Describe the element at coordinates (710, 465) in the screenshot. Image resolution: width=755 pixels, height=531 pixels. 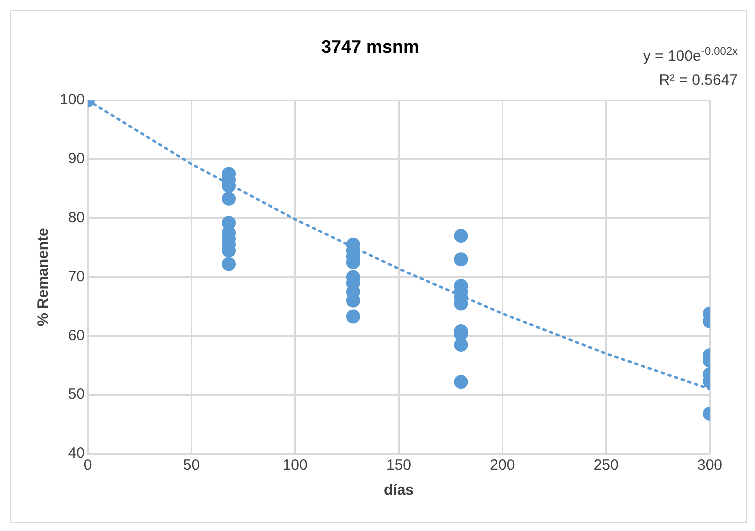
I see `x-tick-label: 300` at that location.